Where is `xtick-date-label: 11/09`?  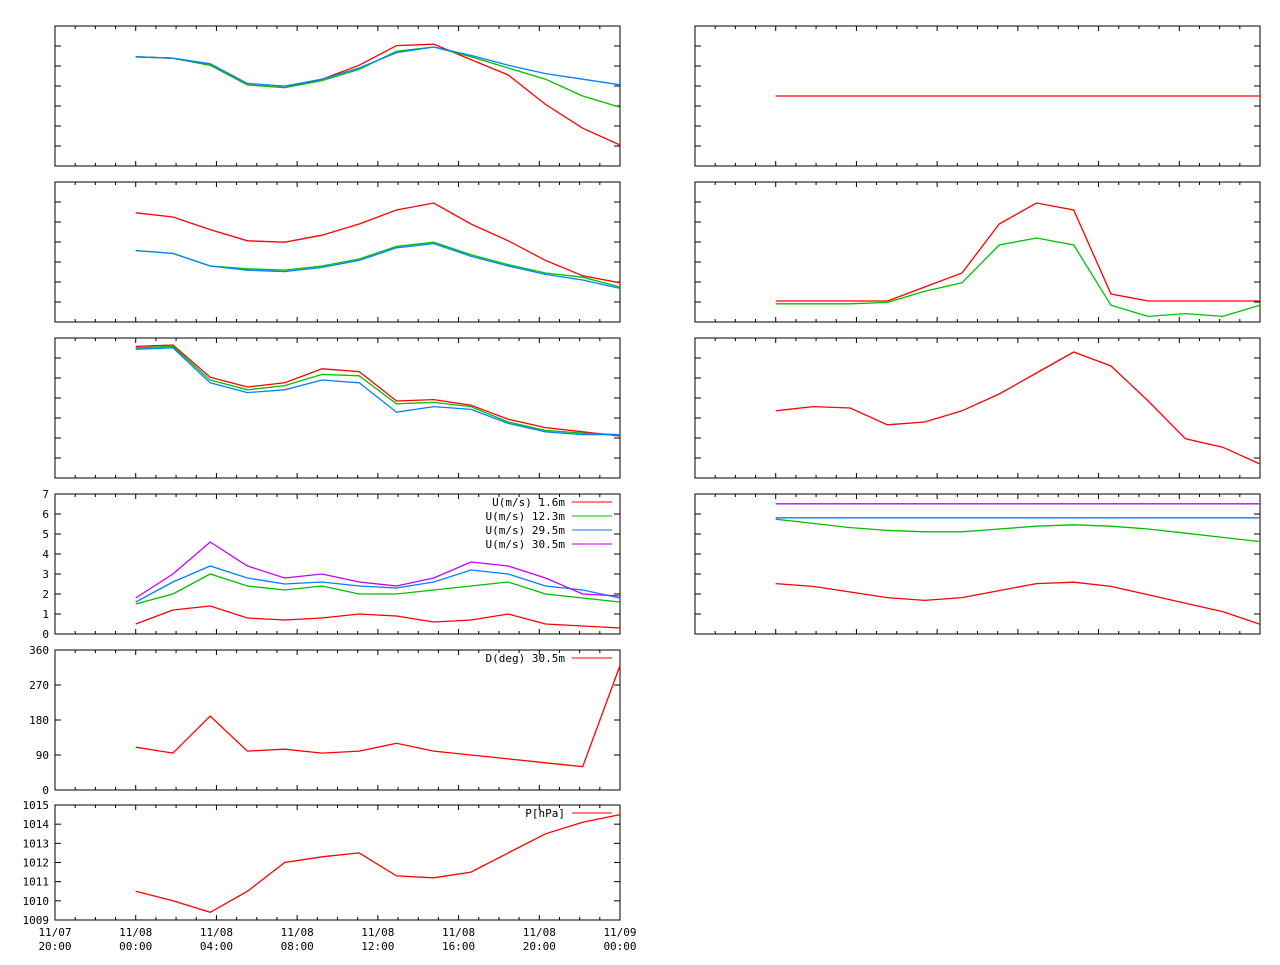
xtick-date-label: 11/09 is located at coordinates (619, 932).